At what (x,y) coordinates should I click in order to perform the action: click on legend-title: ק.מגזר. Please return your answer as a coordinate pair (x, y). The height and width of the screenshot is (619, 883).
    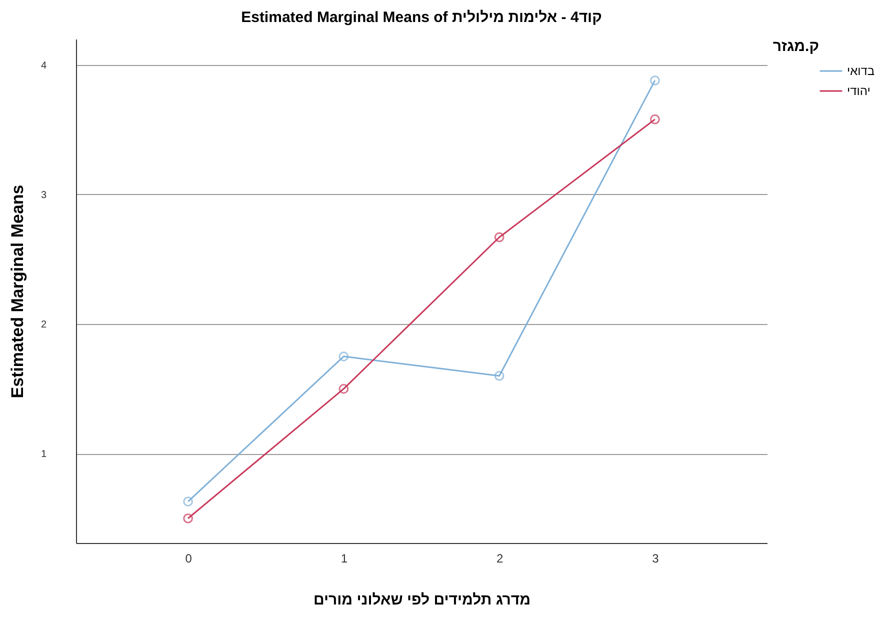
    Looking at the image, I should click on (795, 46).